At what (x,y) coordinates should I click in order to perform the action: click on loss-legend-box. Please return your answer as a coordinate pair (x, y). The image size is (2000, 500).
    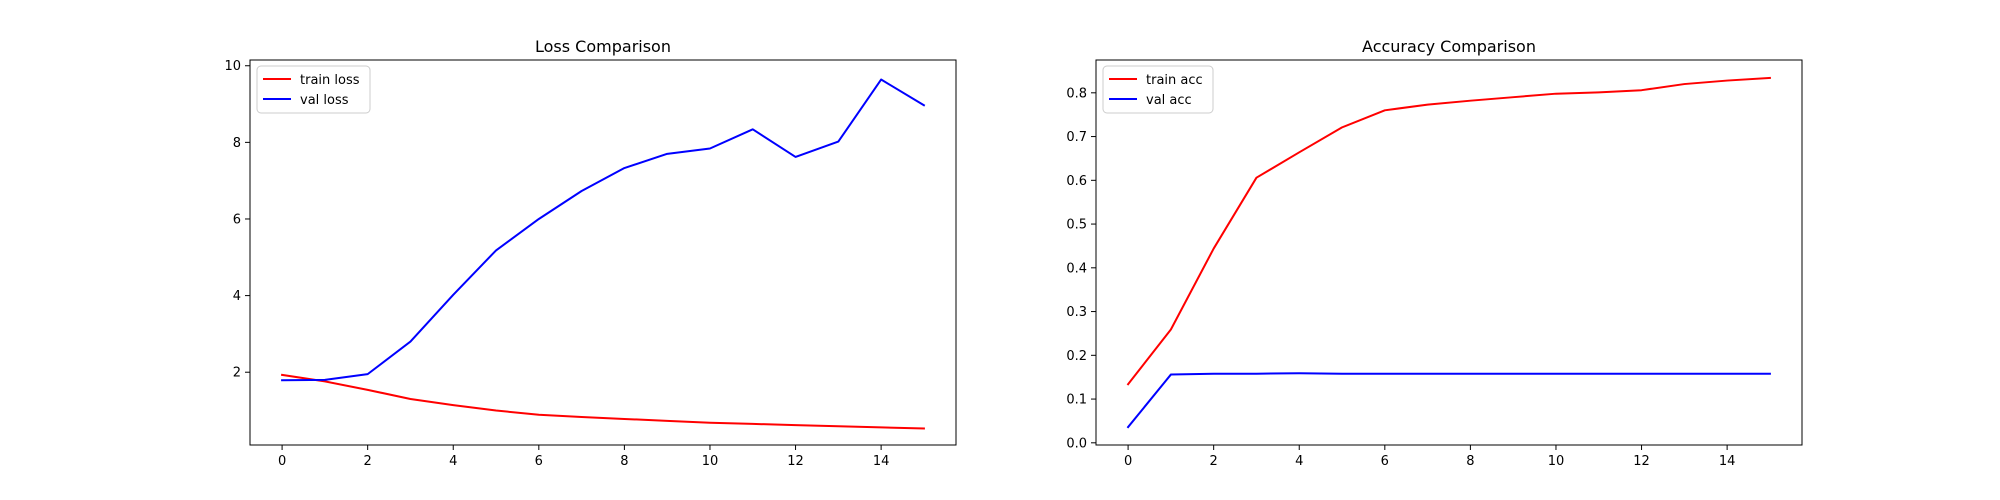
    Looking at the image, I should click on (313, 89).